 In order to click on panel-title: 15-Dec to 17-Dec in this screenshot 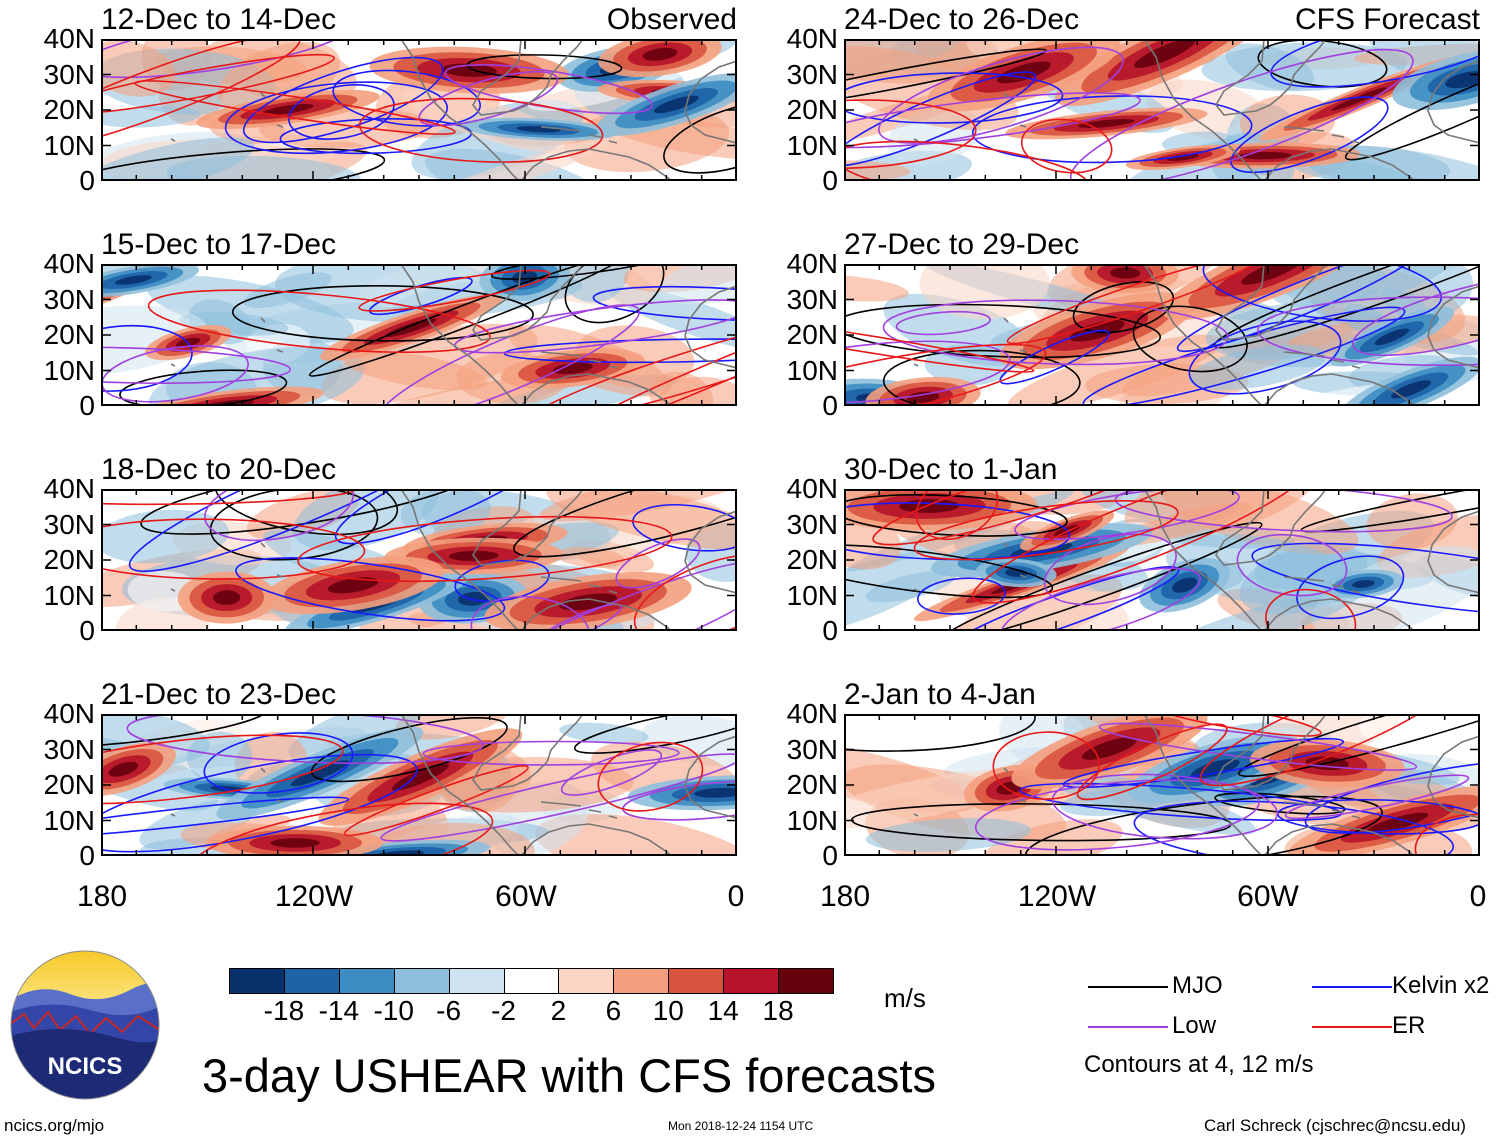, I will do `click(219, 244)`.